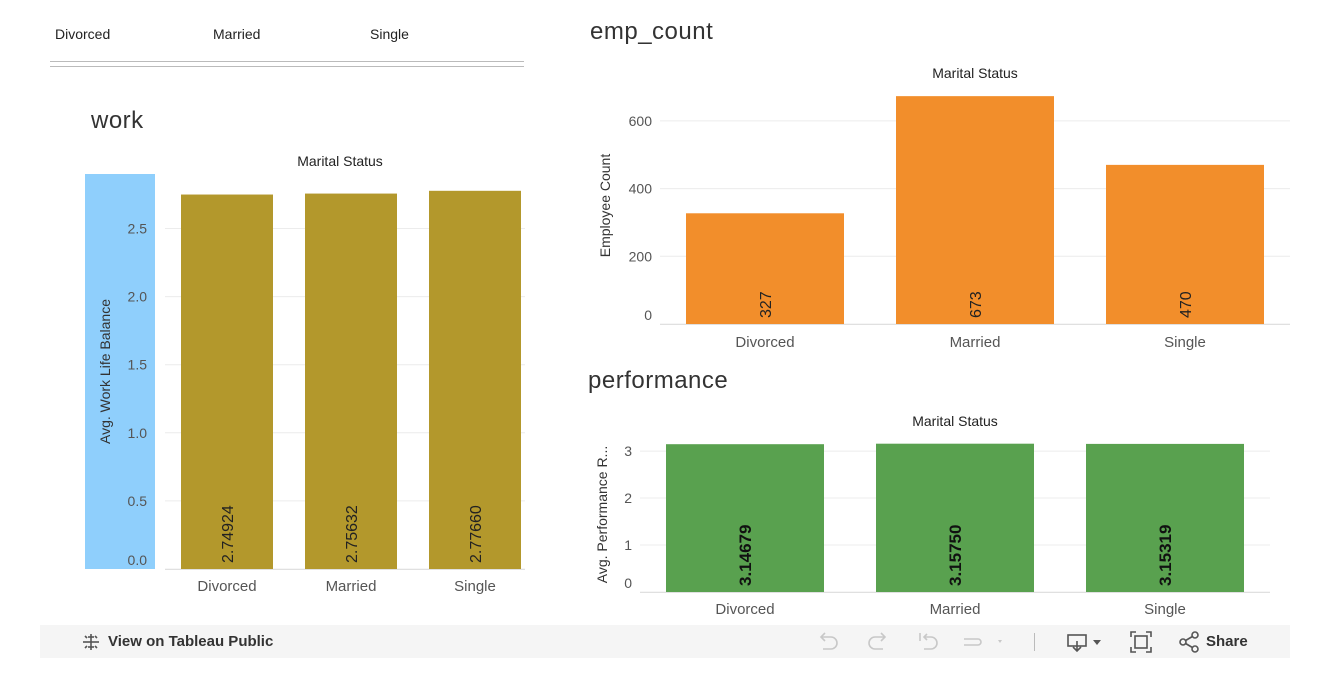 Image resolution: width=1332 pixels, height=680 pixels. What do you see at coordinates (641, 189) in the screenshot?
I see `emp-y-tick-label: 400` at bounding box center [641, 189].